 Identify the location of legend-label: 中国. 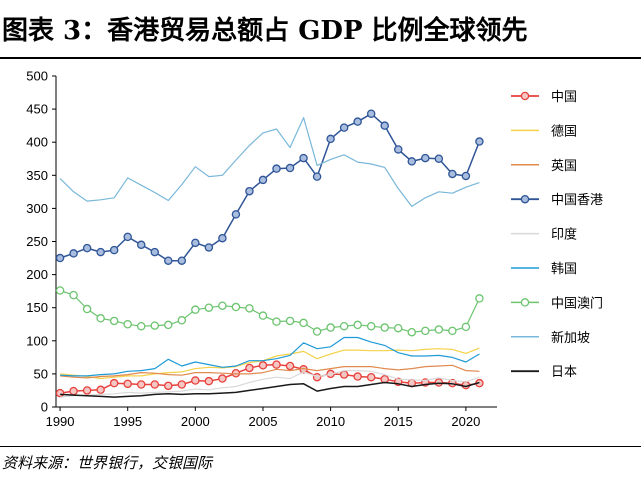
(564, 97).